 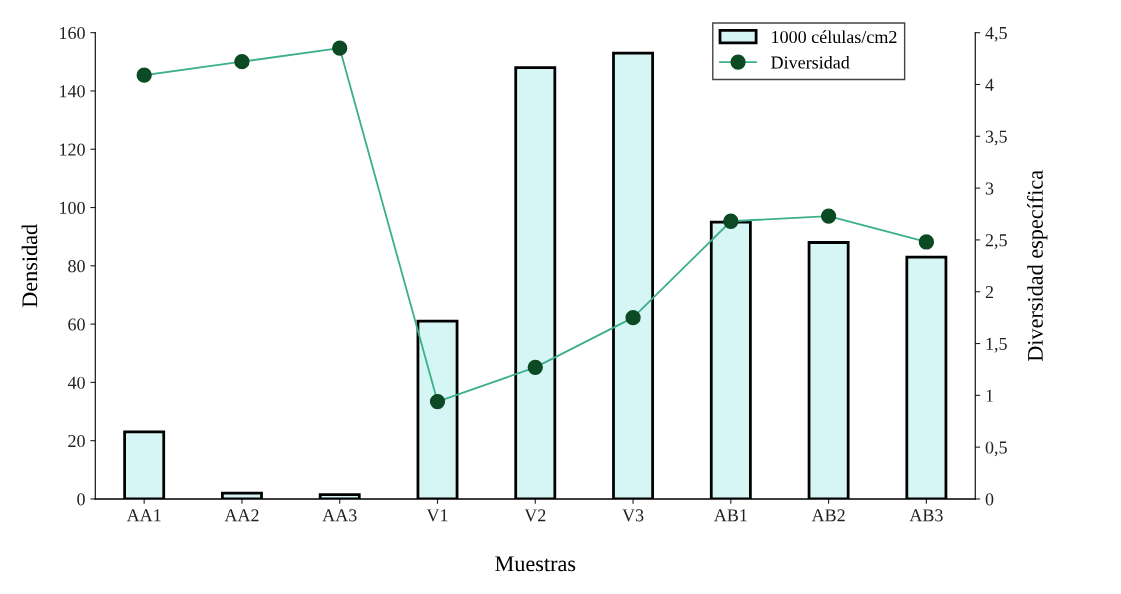 What do you see at coordinates (1037, 266) in the screenshot?
I see `y2-axis-title: Diversidad específica` at bounding box center [1037, 266].